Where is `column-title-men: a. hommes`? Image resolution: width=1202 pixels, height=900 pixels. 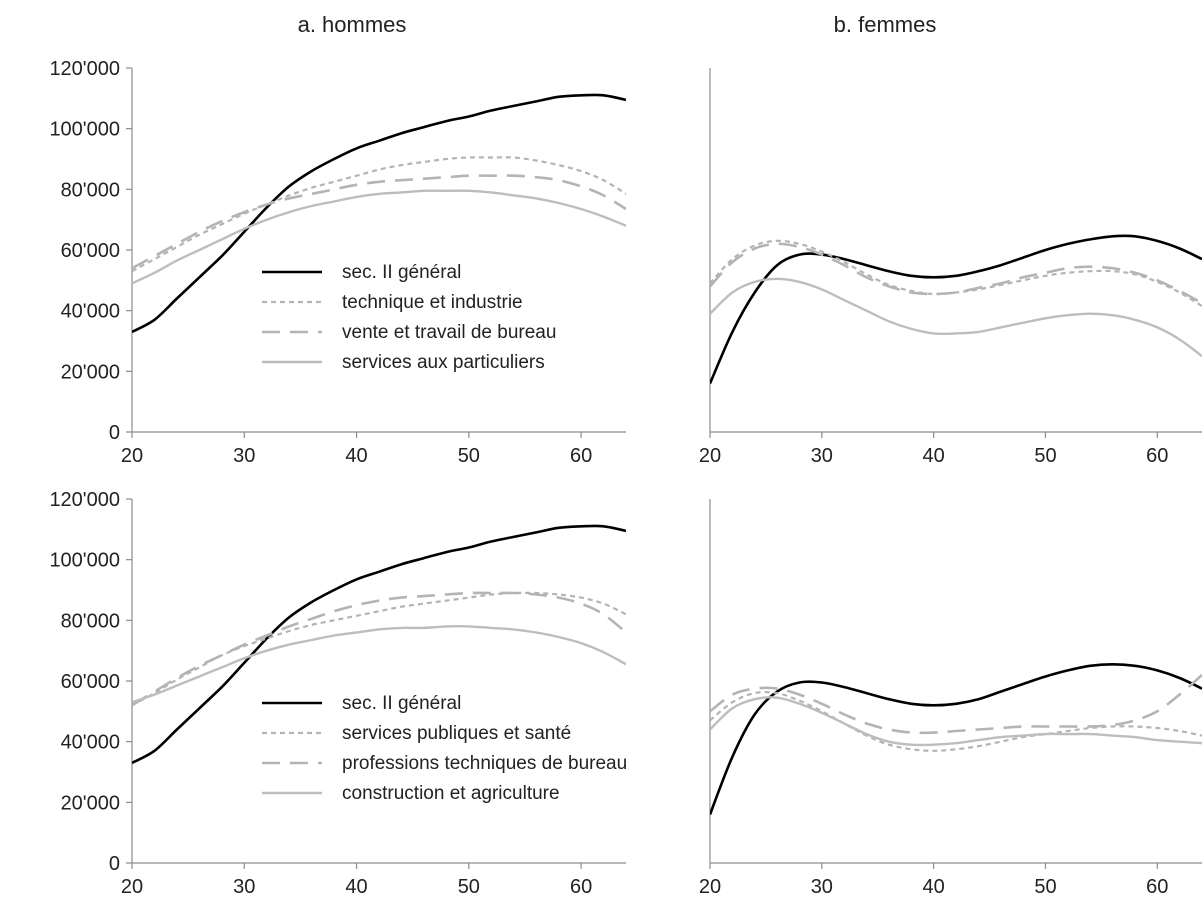
column-title-men: a. hommes is located at coordinates (352, 24).